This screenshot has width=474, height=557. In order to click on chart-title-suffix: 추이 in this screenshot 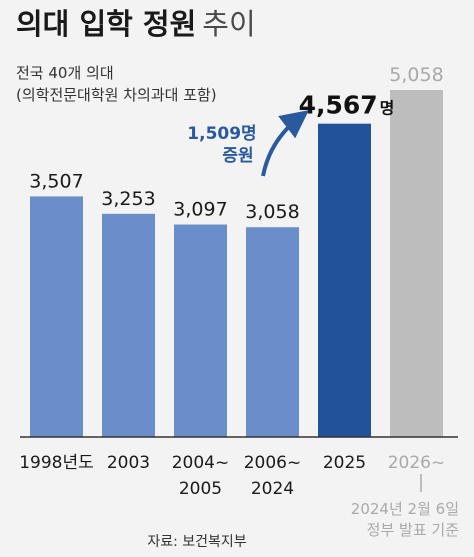, I will do `click(228, 24)`.